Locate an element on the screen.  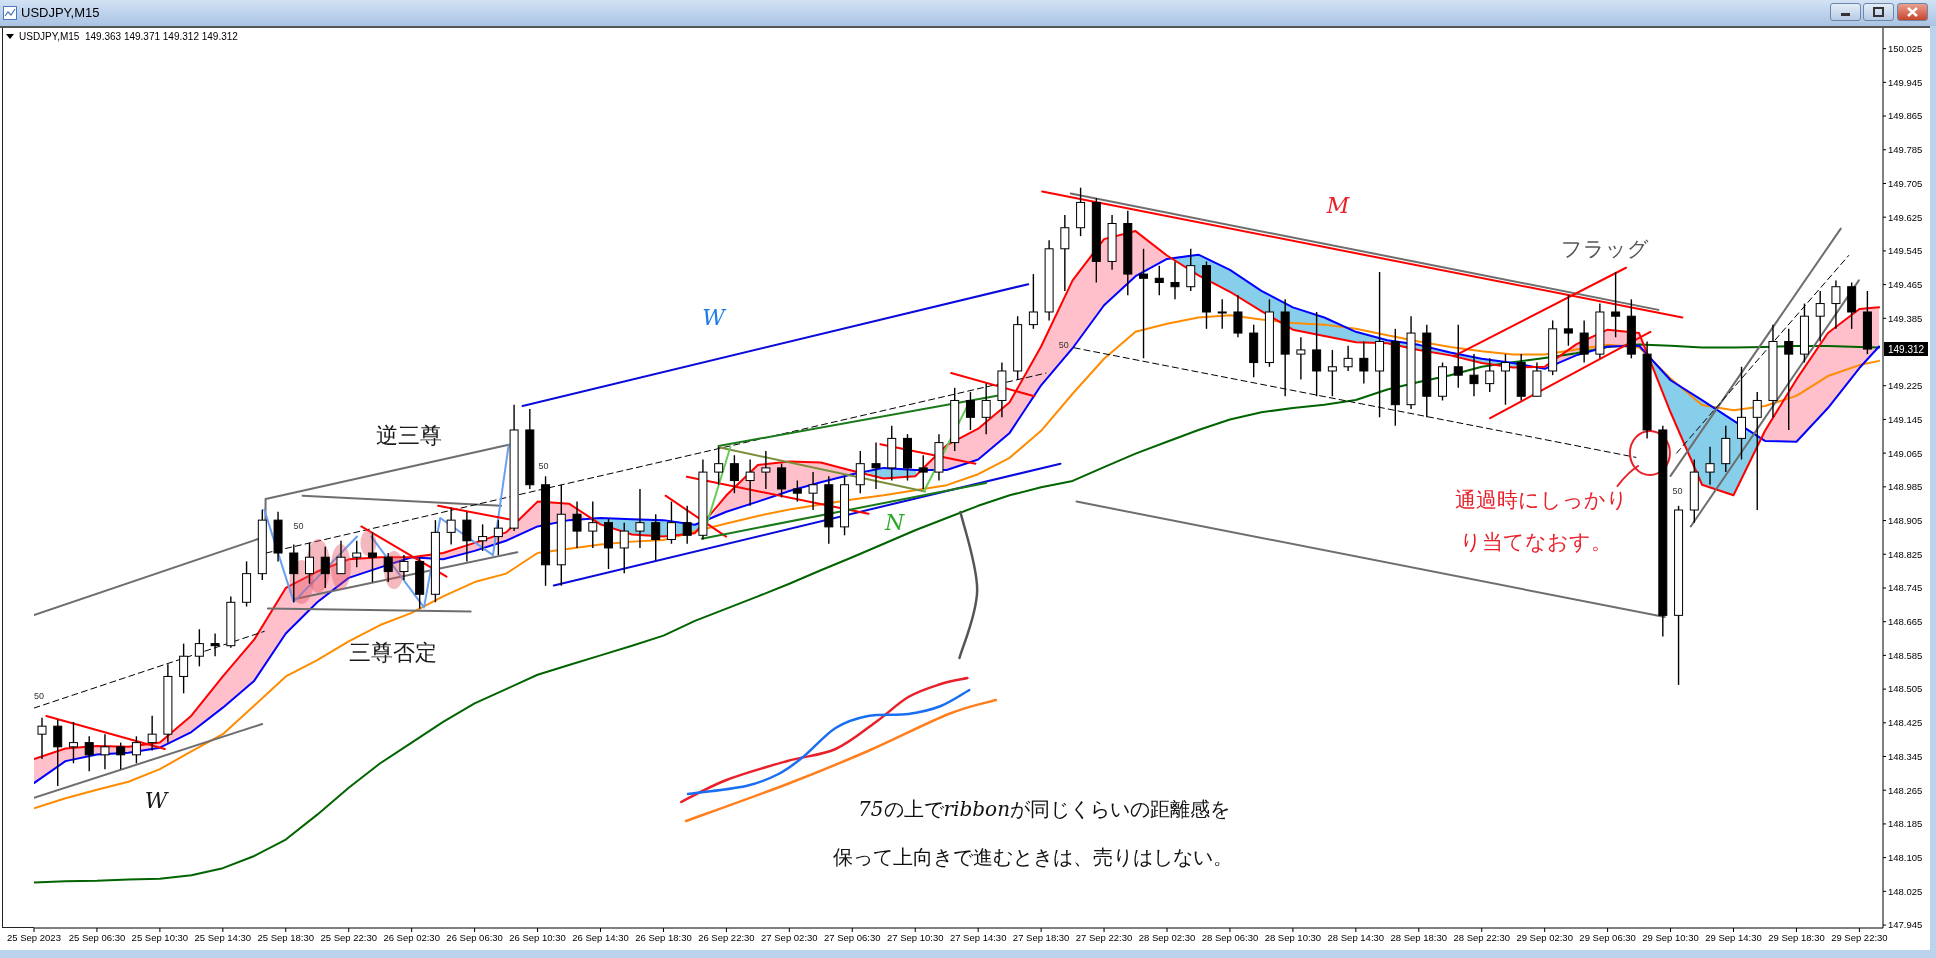
annotation: り当てなおす。 is located at coordinates (1535, 542).